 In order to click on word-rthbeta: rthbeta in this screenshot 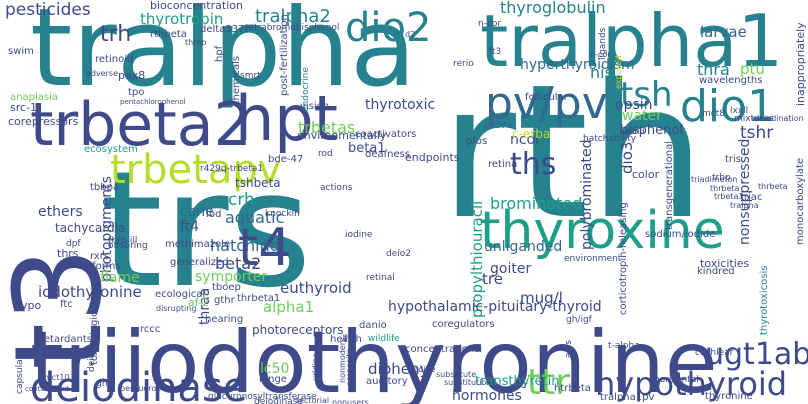, I will do `click(168, 34)`.